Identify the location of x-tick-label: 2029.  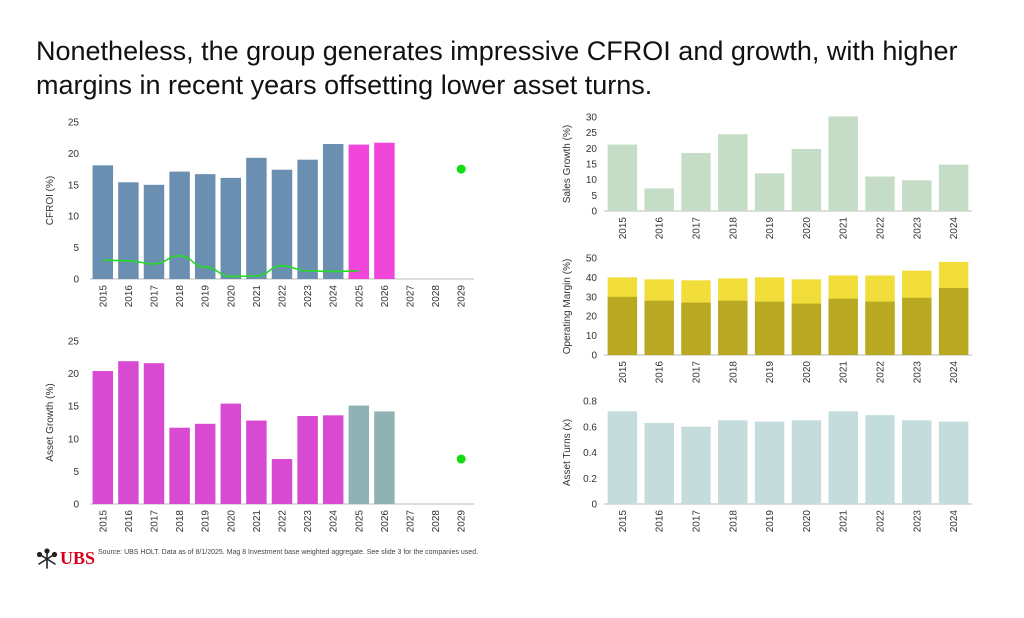
(462, 296).